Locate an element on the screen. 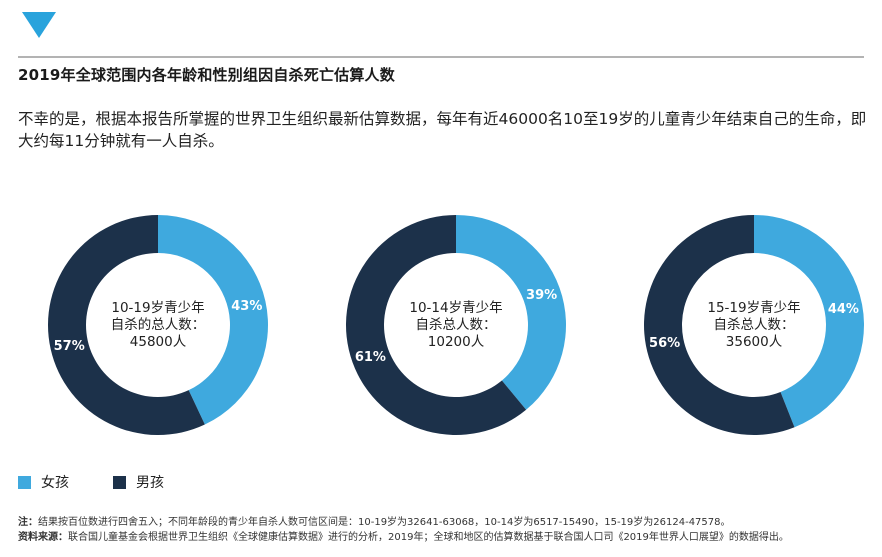  divider is located at coordinates (441, 57).